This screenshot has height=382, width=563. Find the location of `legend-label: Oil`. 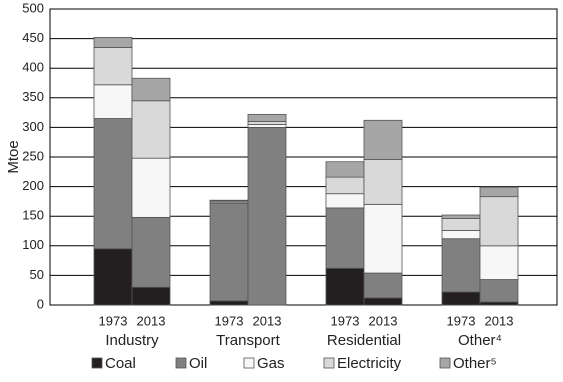

legend-label: Oil is located at coordinates (198, 363).